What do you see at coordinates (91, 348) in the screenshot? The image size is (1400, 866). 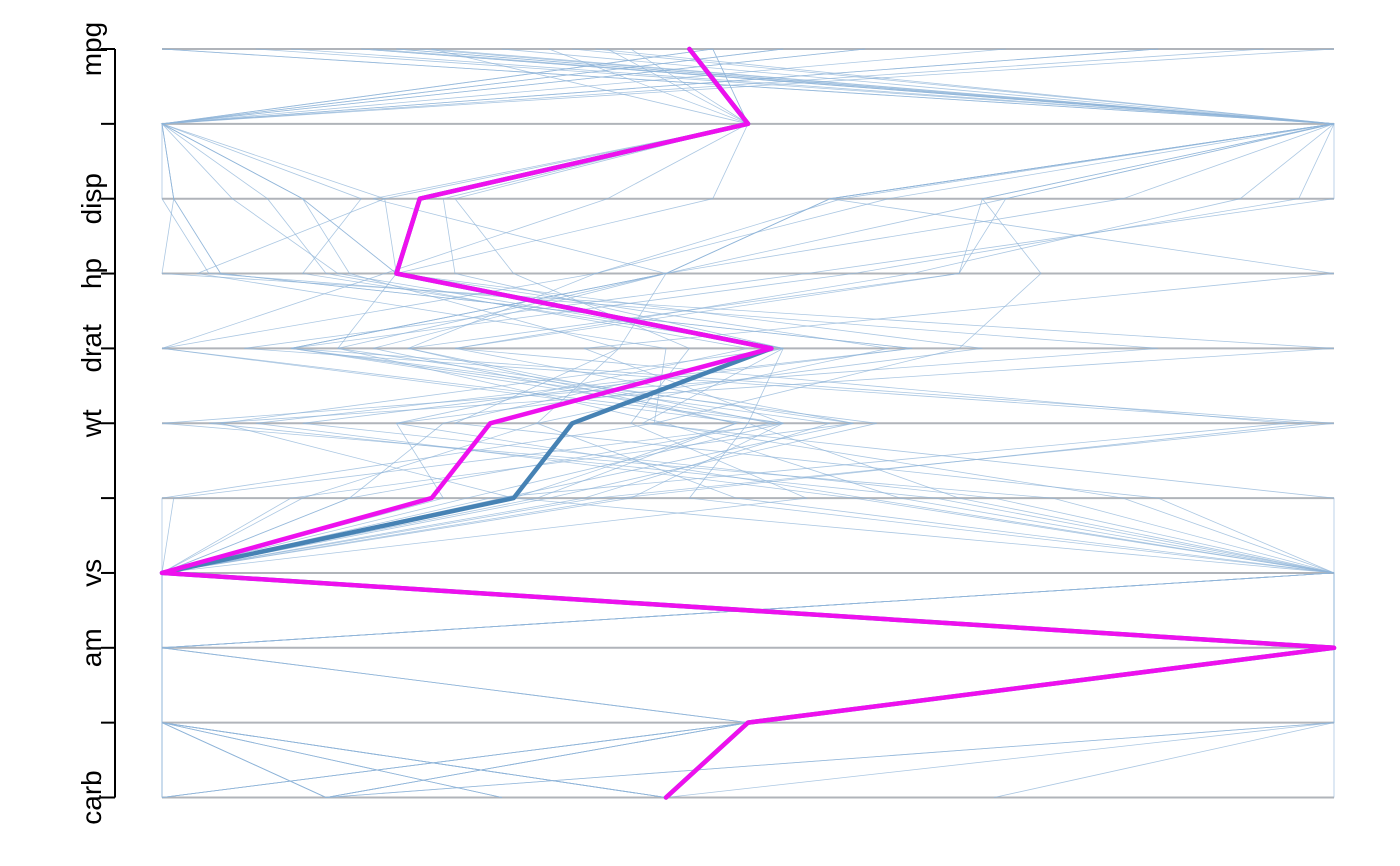 I see `axis-label-drat: drat` at bounding box center [91, 348].